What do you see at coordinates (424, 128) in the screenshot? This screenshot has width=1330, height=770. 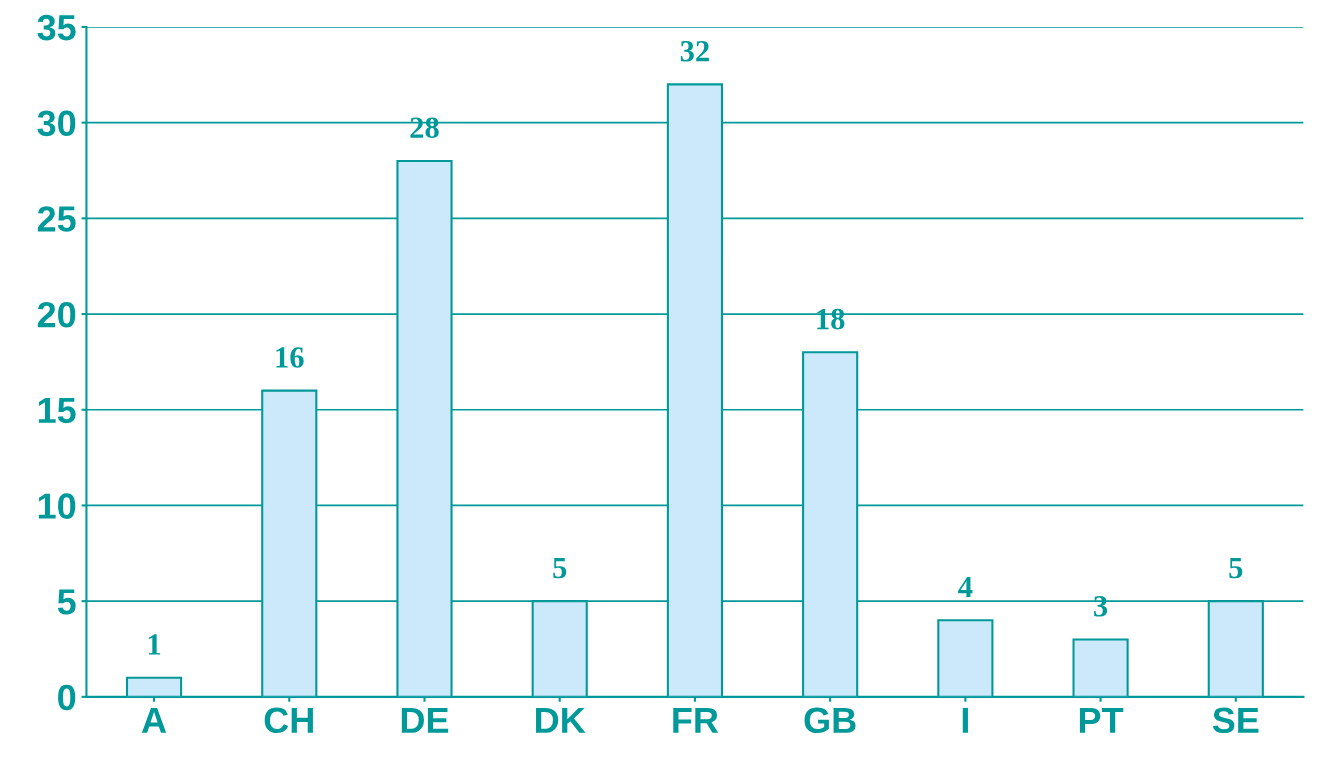 I see `data-label: 28` at bounding box center [424, 128].